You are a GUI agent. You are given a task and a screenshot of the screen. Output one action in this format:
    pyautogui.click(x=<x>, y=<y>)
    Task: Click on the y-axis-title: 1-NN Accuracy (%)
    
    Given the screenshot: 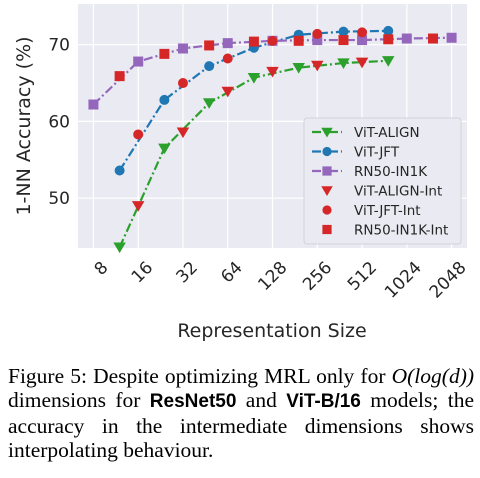 What is the action you would take?
    pyautogui.click(x=24, y=125)
    